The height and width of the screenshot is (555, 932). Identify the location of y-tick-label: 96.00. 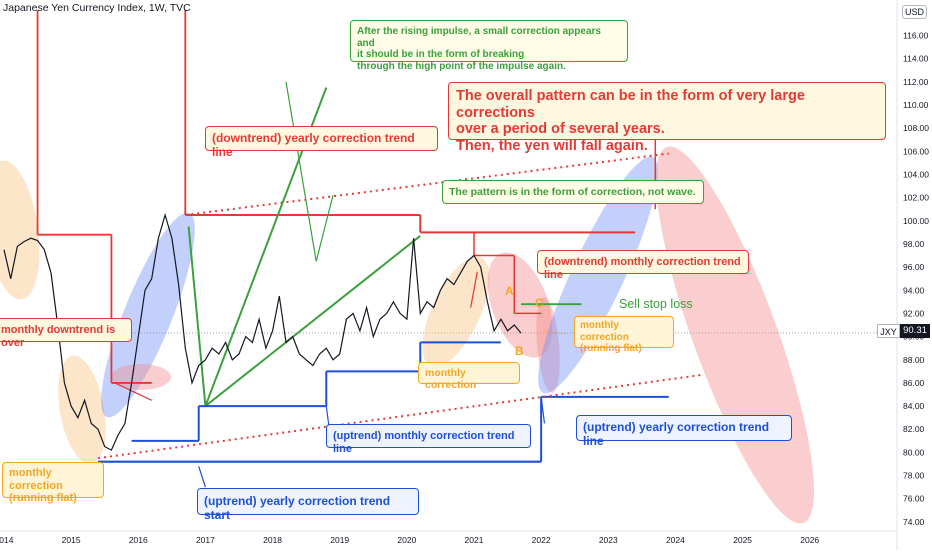
(914, 267).